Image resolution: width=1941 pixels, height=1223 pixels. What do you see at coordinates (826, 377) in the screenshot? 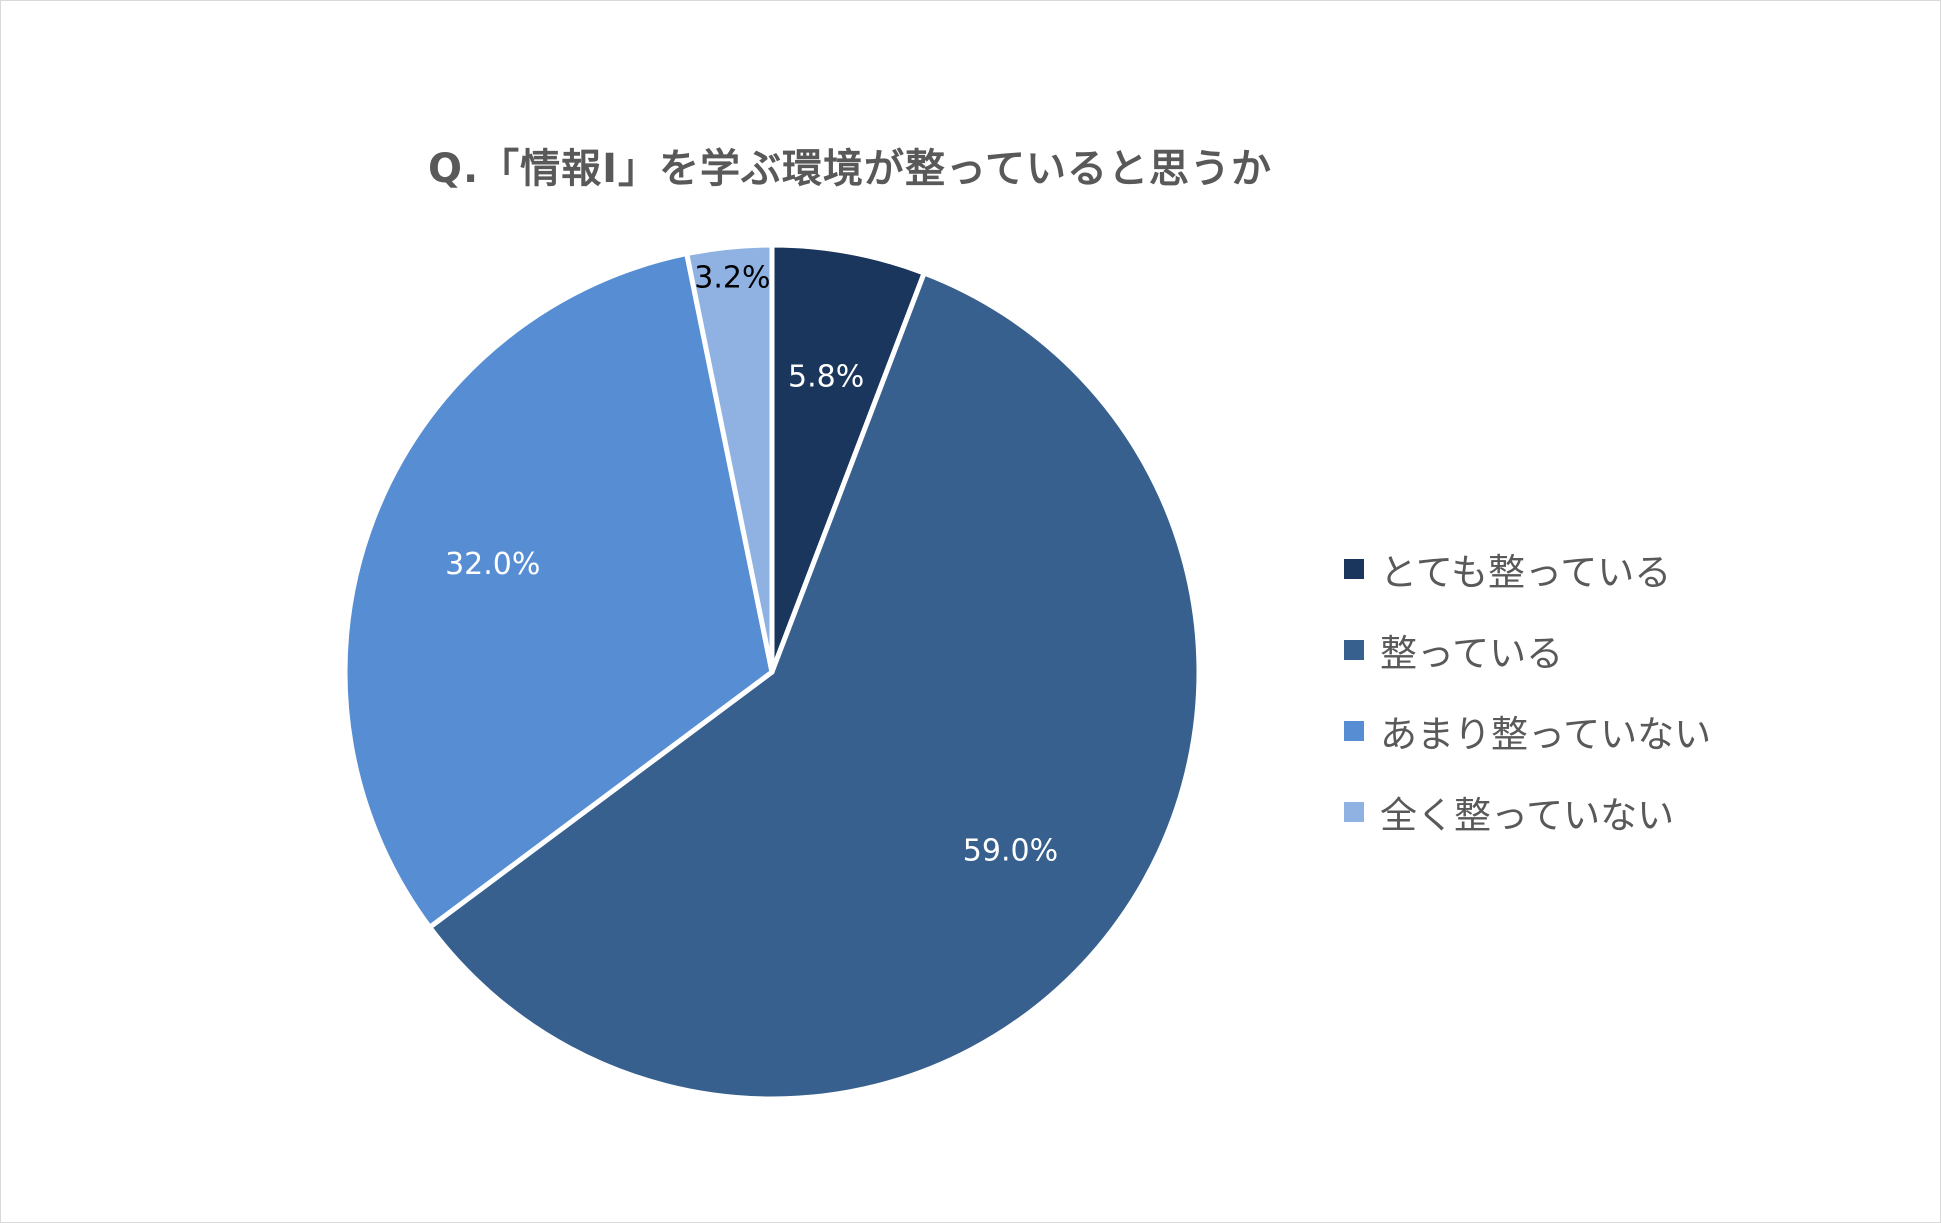
I see `data-label-1: 5.8%` at bounding box center [826, 377].